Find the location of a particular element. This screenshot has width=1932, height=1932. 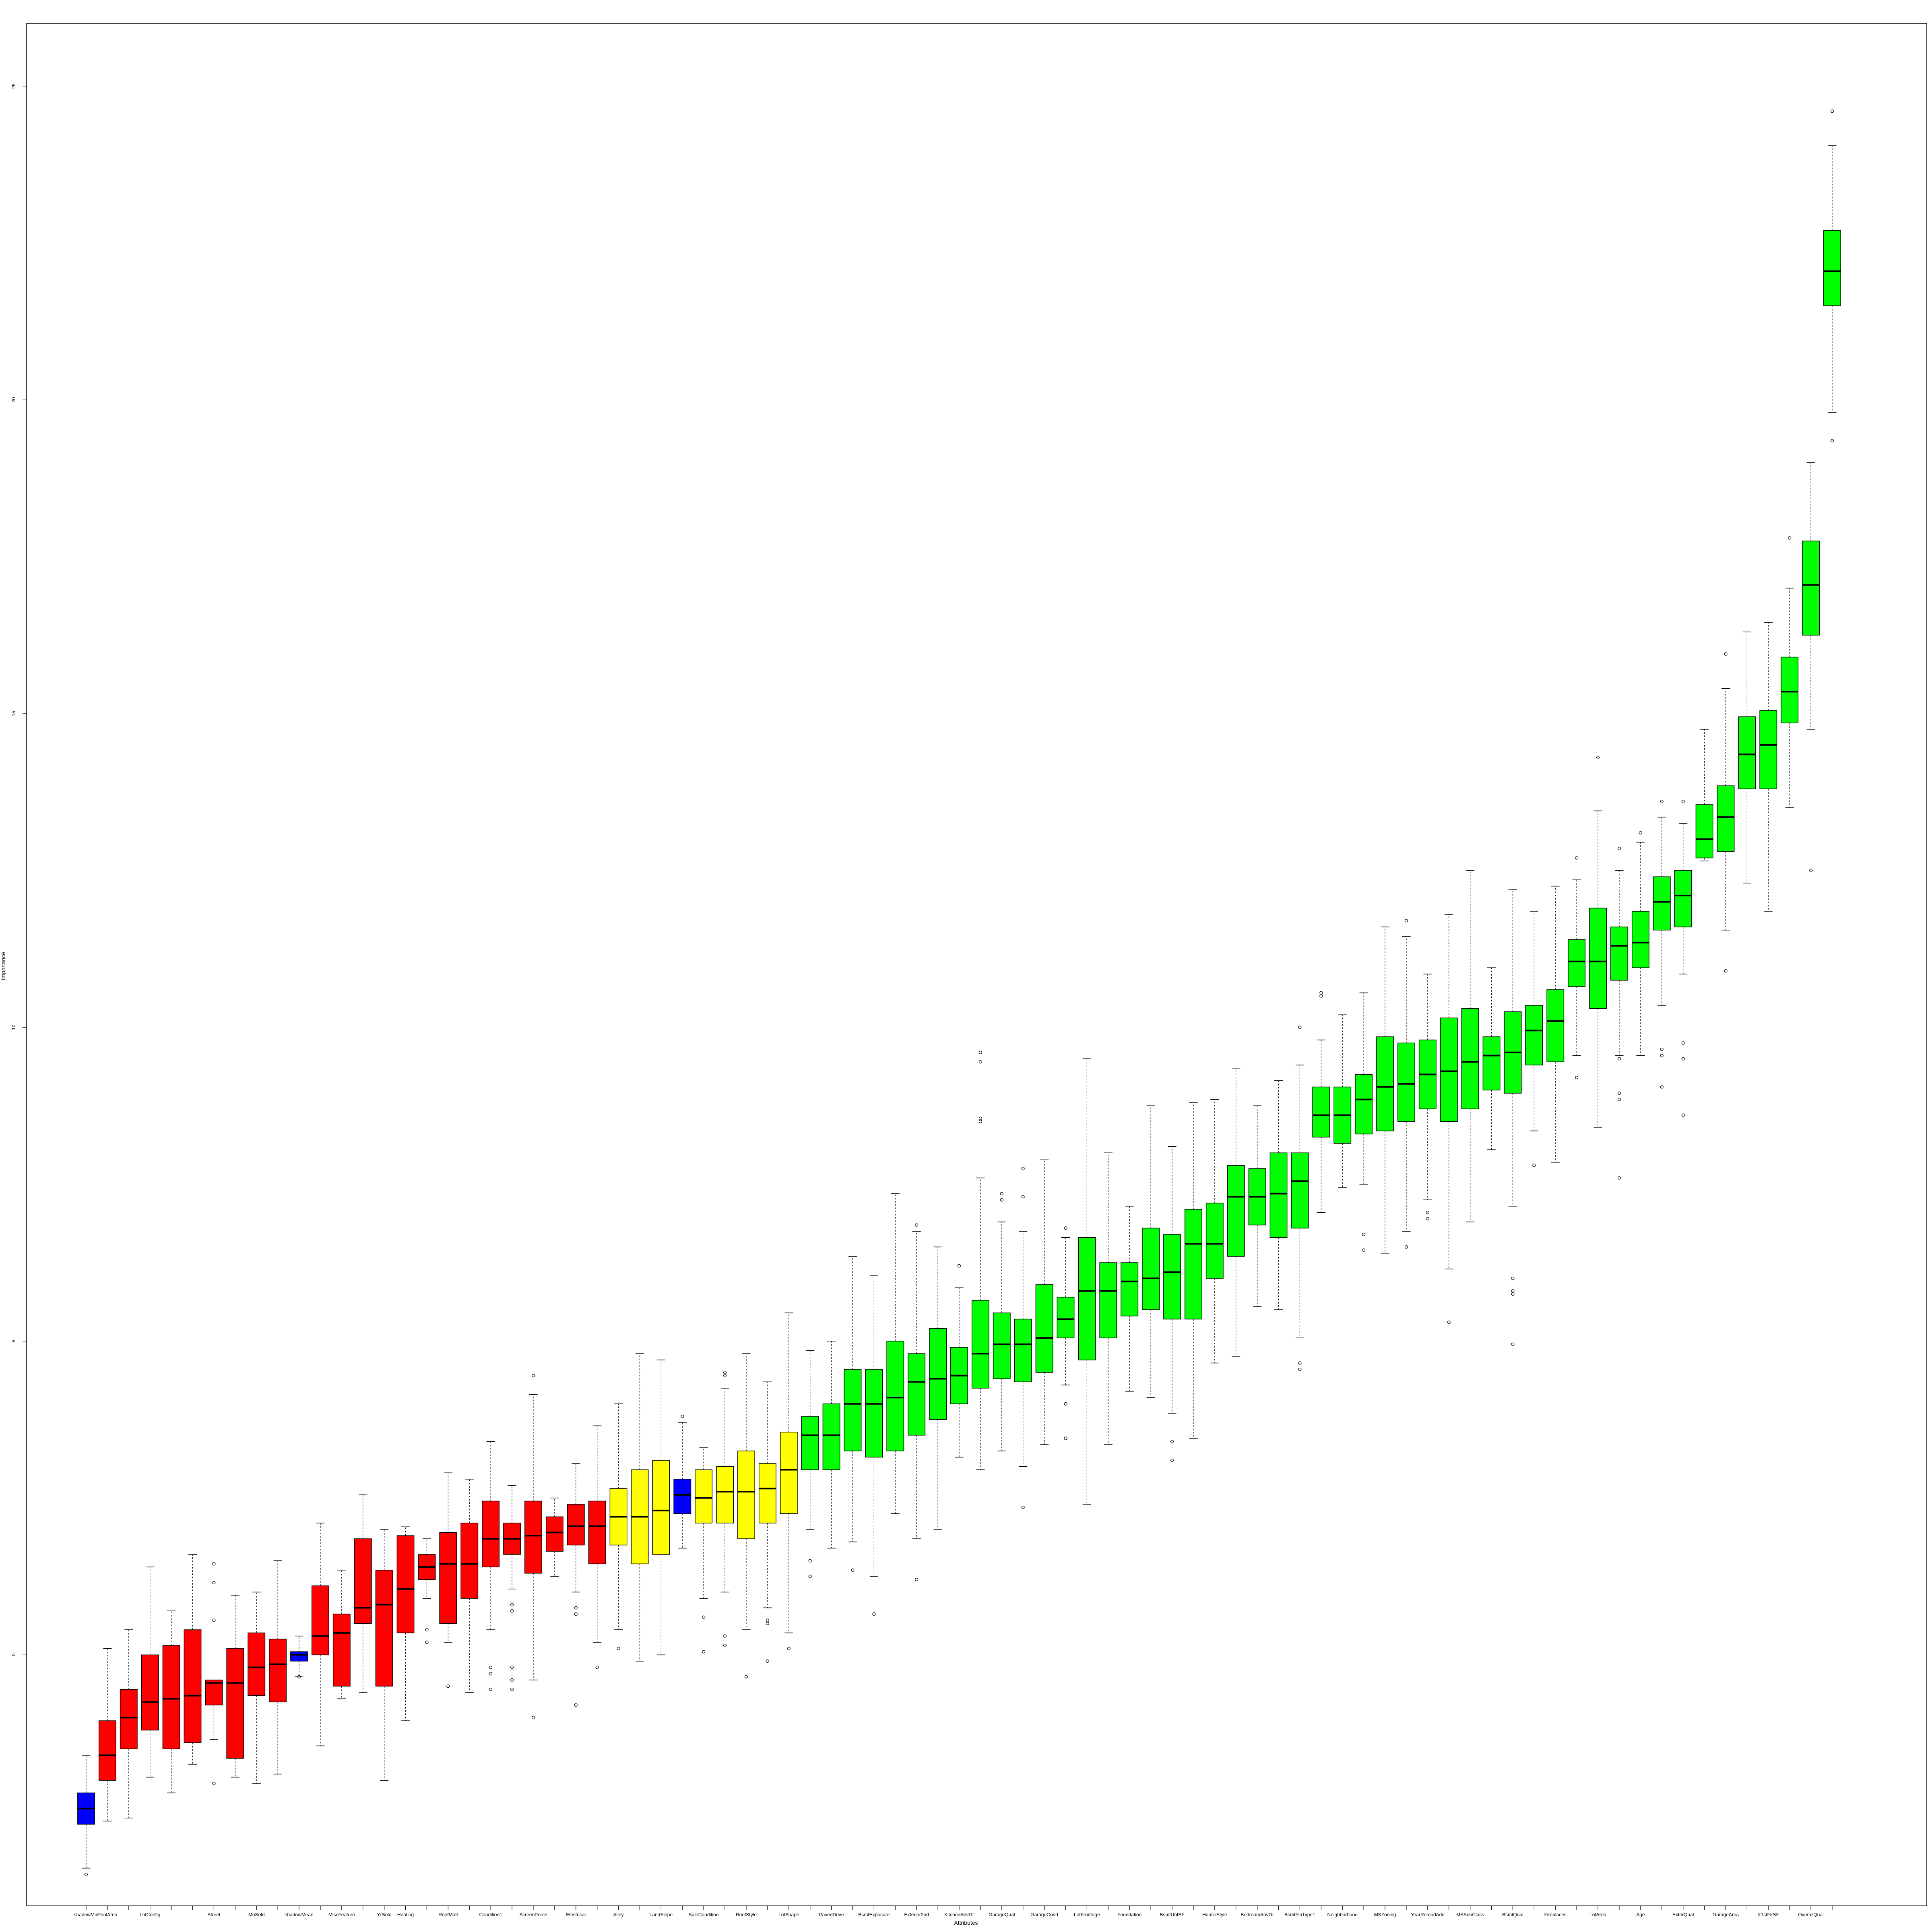

x-tick-label: BedroomAbvGr is located at coordinates (1257, 1915).